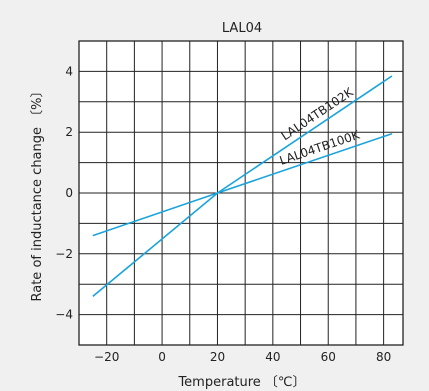  What do you see at coordinates (106, 357) in the screenshot?
I see `x-tick-label: −20` at bounding box center [106, 357].